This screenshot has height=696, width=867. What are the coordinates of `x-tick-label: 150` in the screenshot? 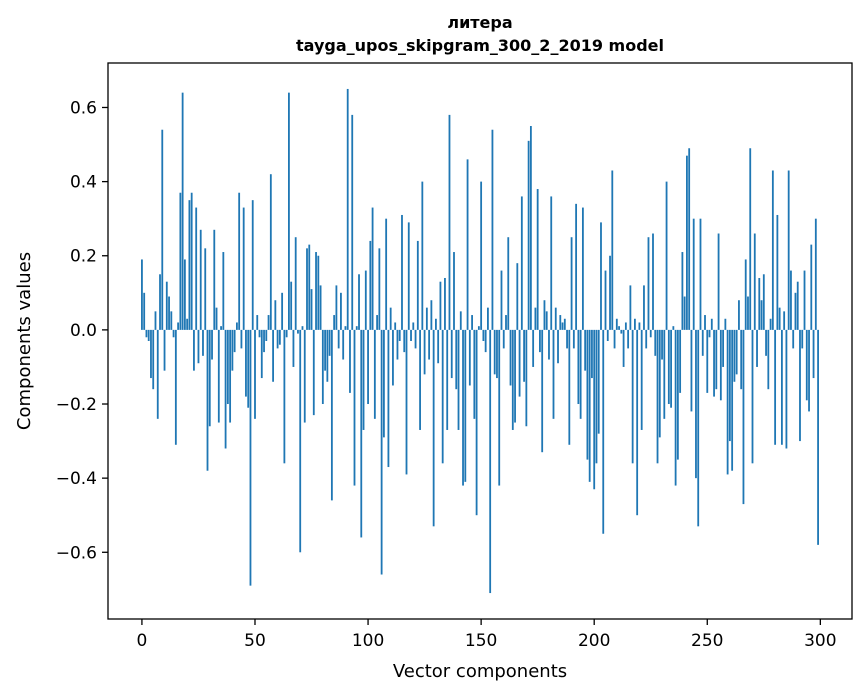 It's located at (481, 641).